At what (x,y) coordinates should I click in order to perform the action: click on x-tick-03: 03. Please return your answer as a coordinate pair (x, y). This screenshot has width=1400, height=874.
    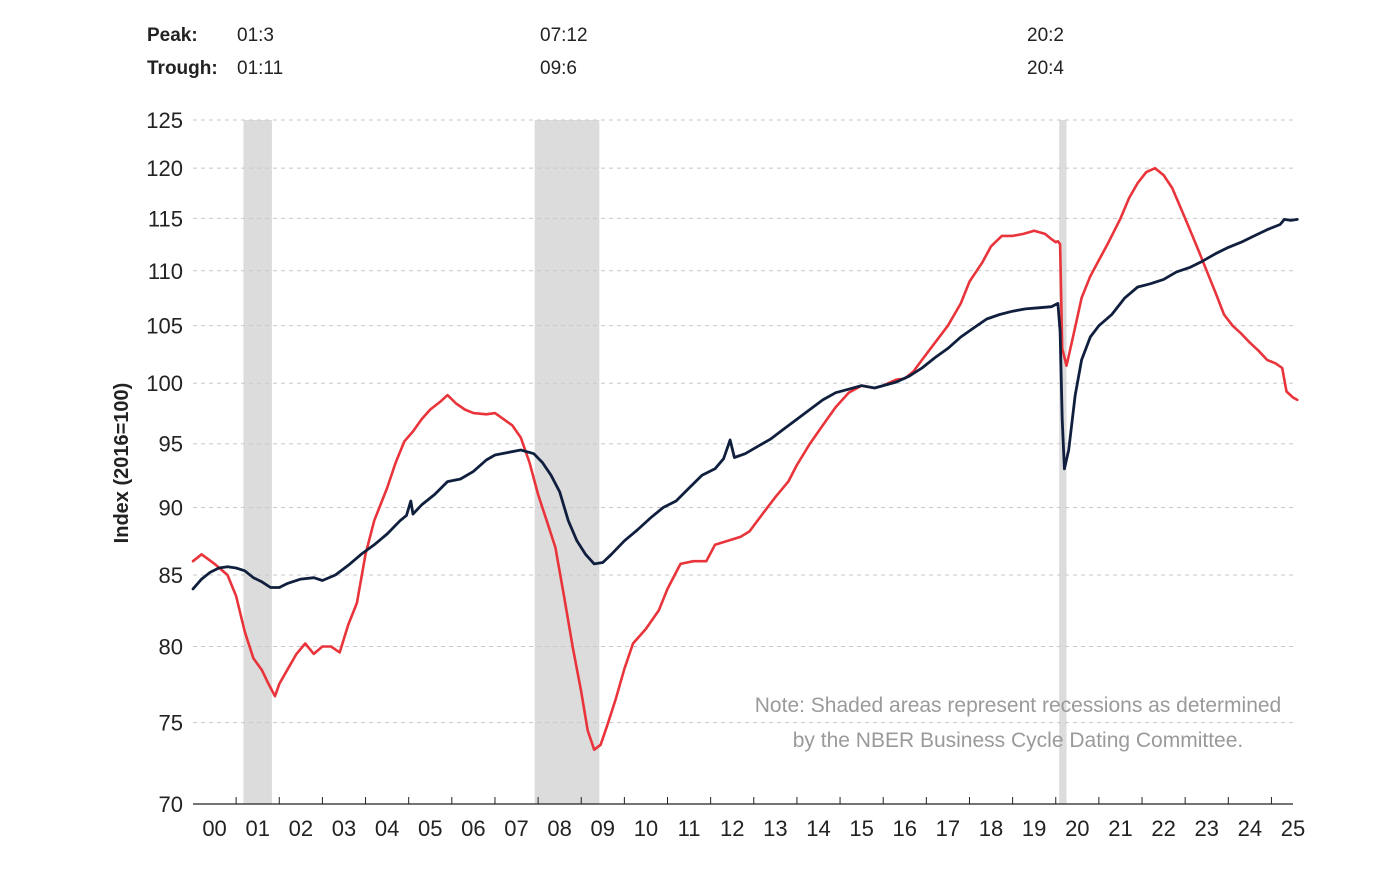
    Looking at the image, I should click on (344, 828).